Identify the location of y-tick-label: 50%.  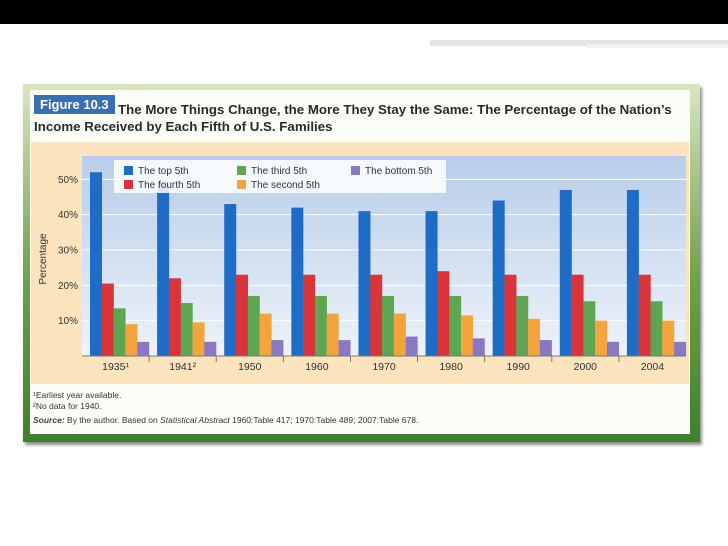
(68, 180).